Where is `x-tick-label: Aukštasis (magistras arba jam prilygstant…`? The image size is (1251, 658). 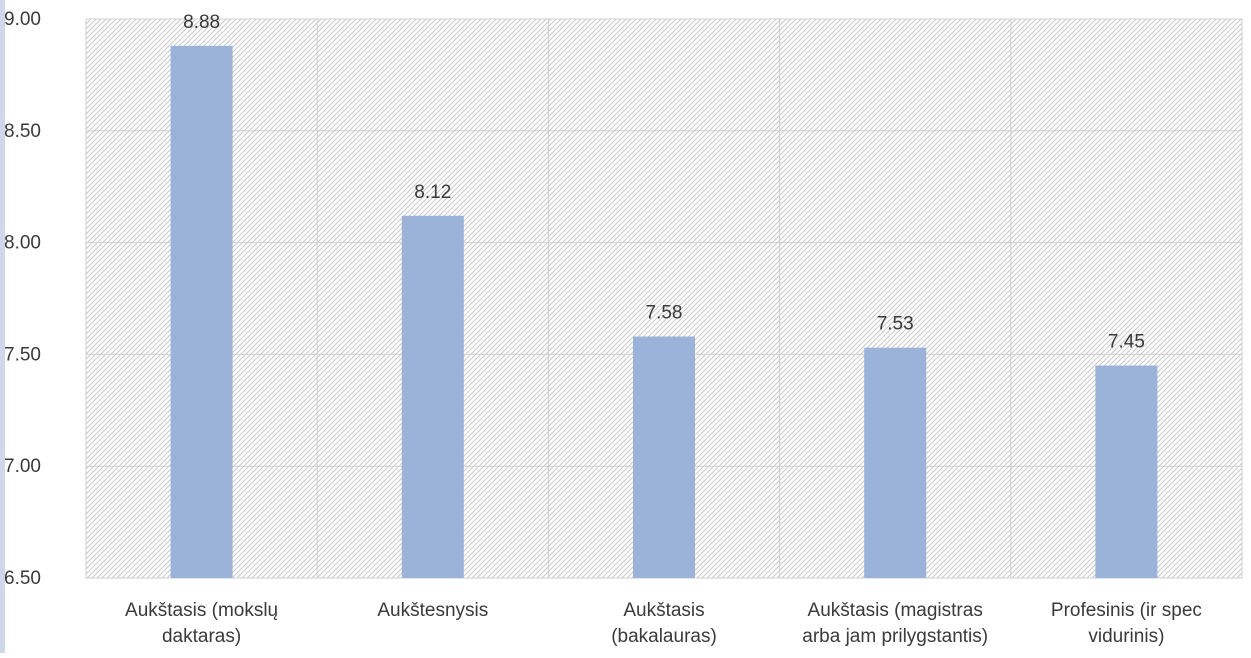
x-tick-label: Aukštasis (magistras arba jam prilygstant… is located at coordinates (895, 623).